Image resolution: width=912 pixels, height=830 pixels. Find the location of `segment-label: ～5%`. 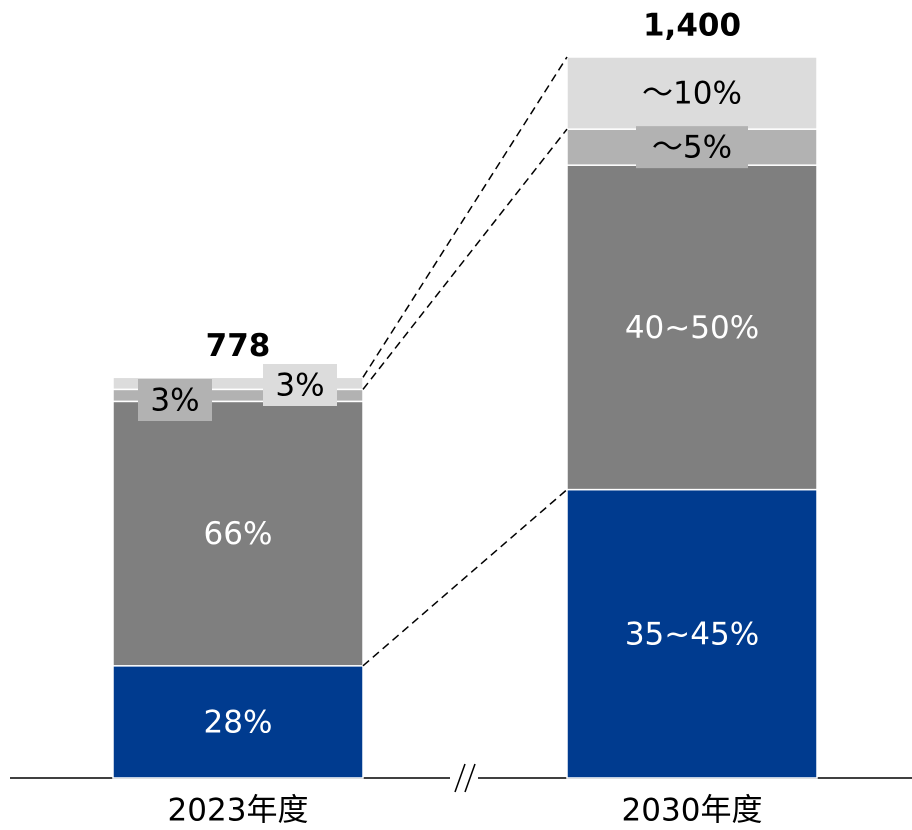

segment-label: ～5% is located at coordinates (692, 148).